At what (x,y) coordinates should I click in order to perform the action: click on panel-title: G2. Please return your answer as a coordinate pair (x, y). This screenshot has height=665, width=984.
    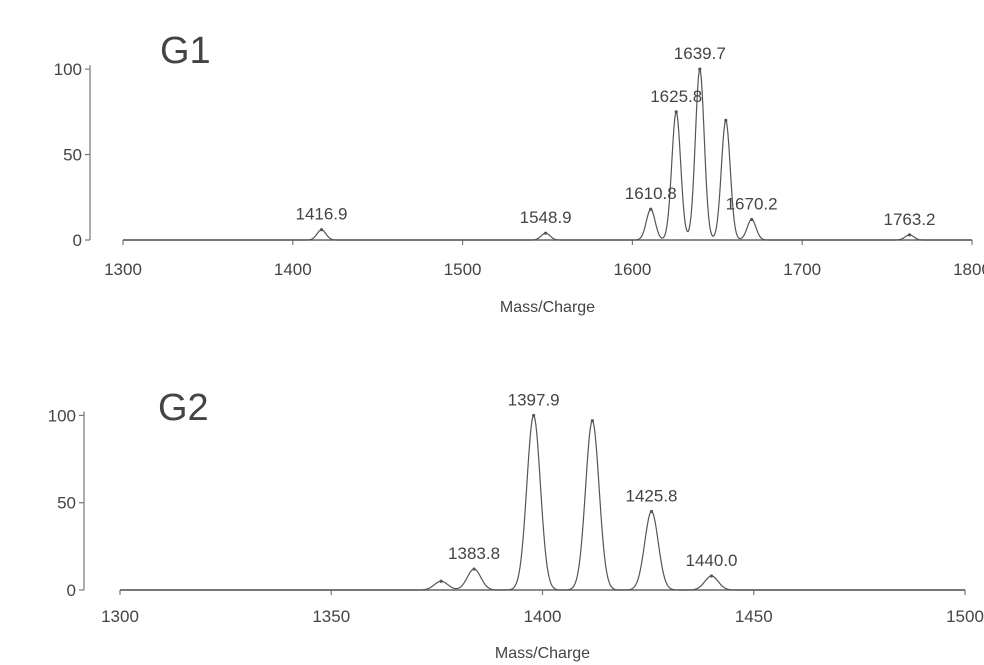
    Looking at the image, I should click on (183, 408).